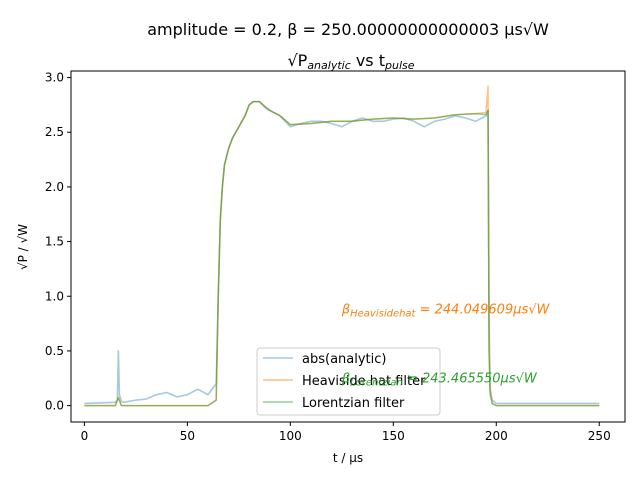 This screenshot has width=640, height=480. I want to click on annotation-lorentzian-base: β, so click(345, 379).